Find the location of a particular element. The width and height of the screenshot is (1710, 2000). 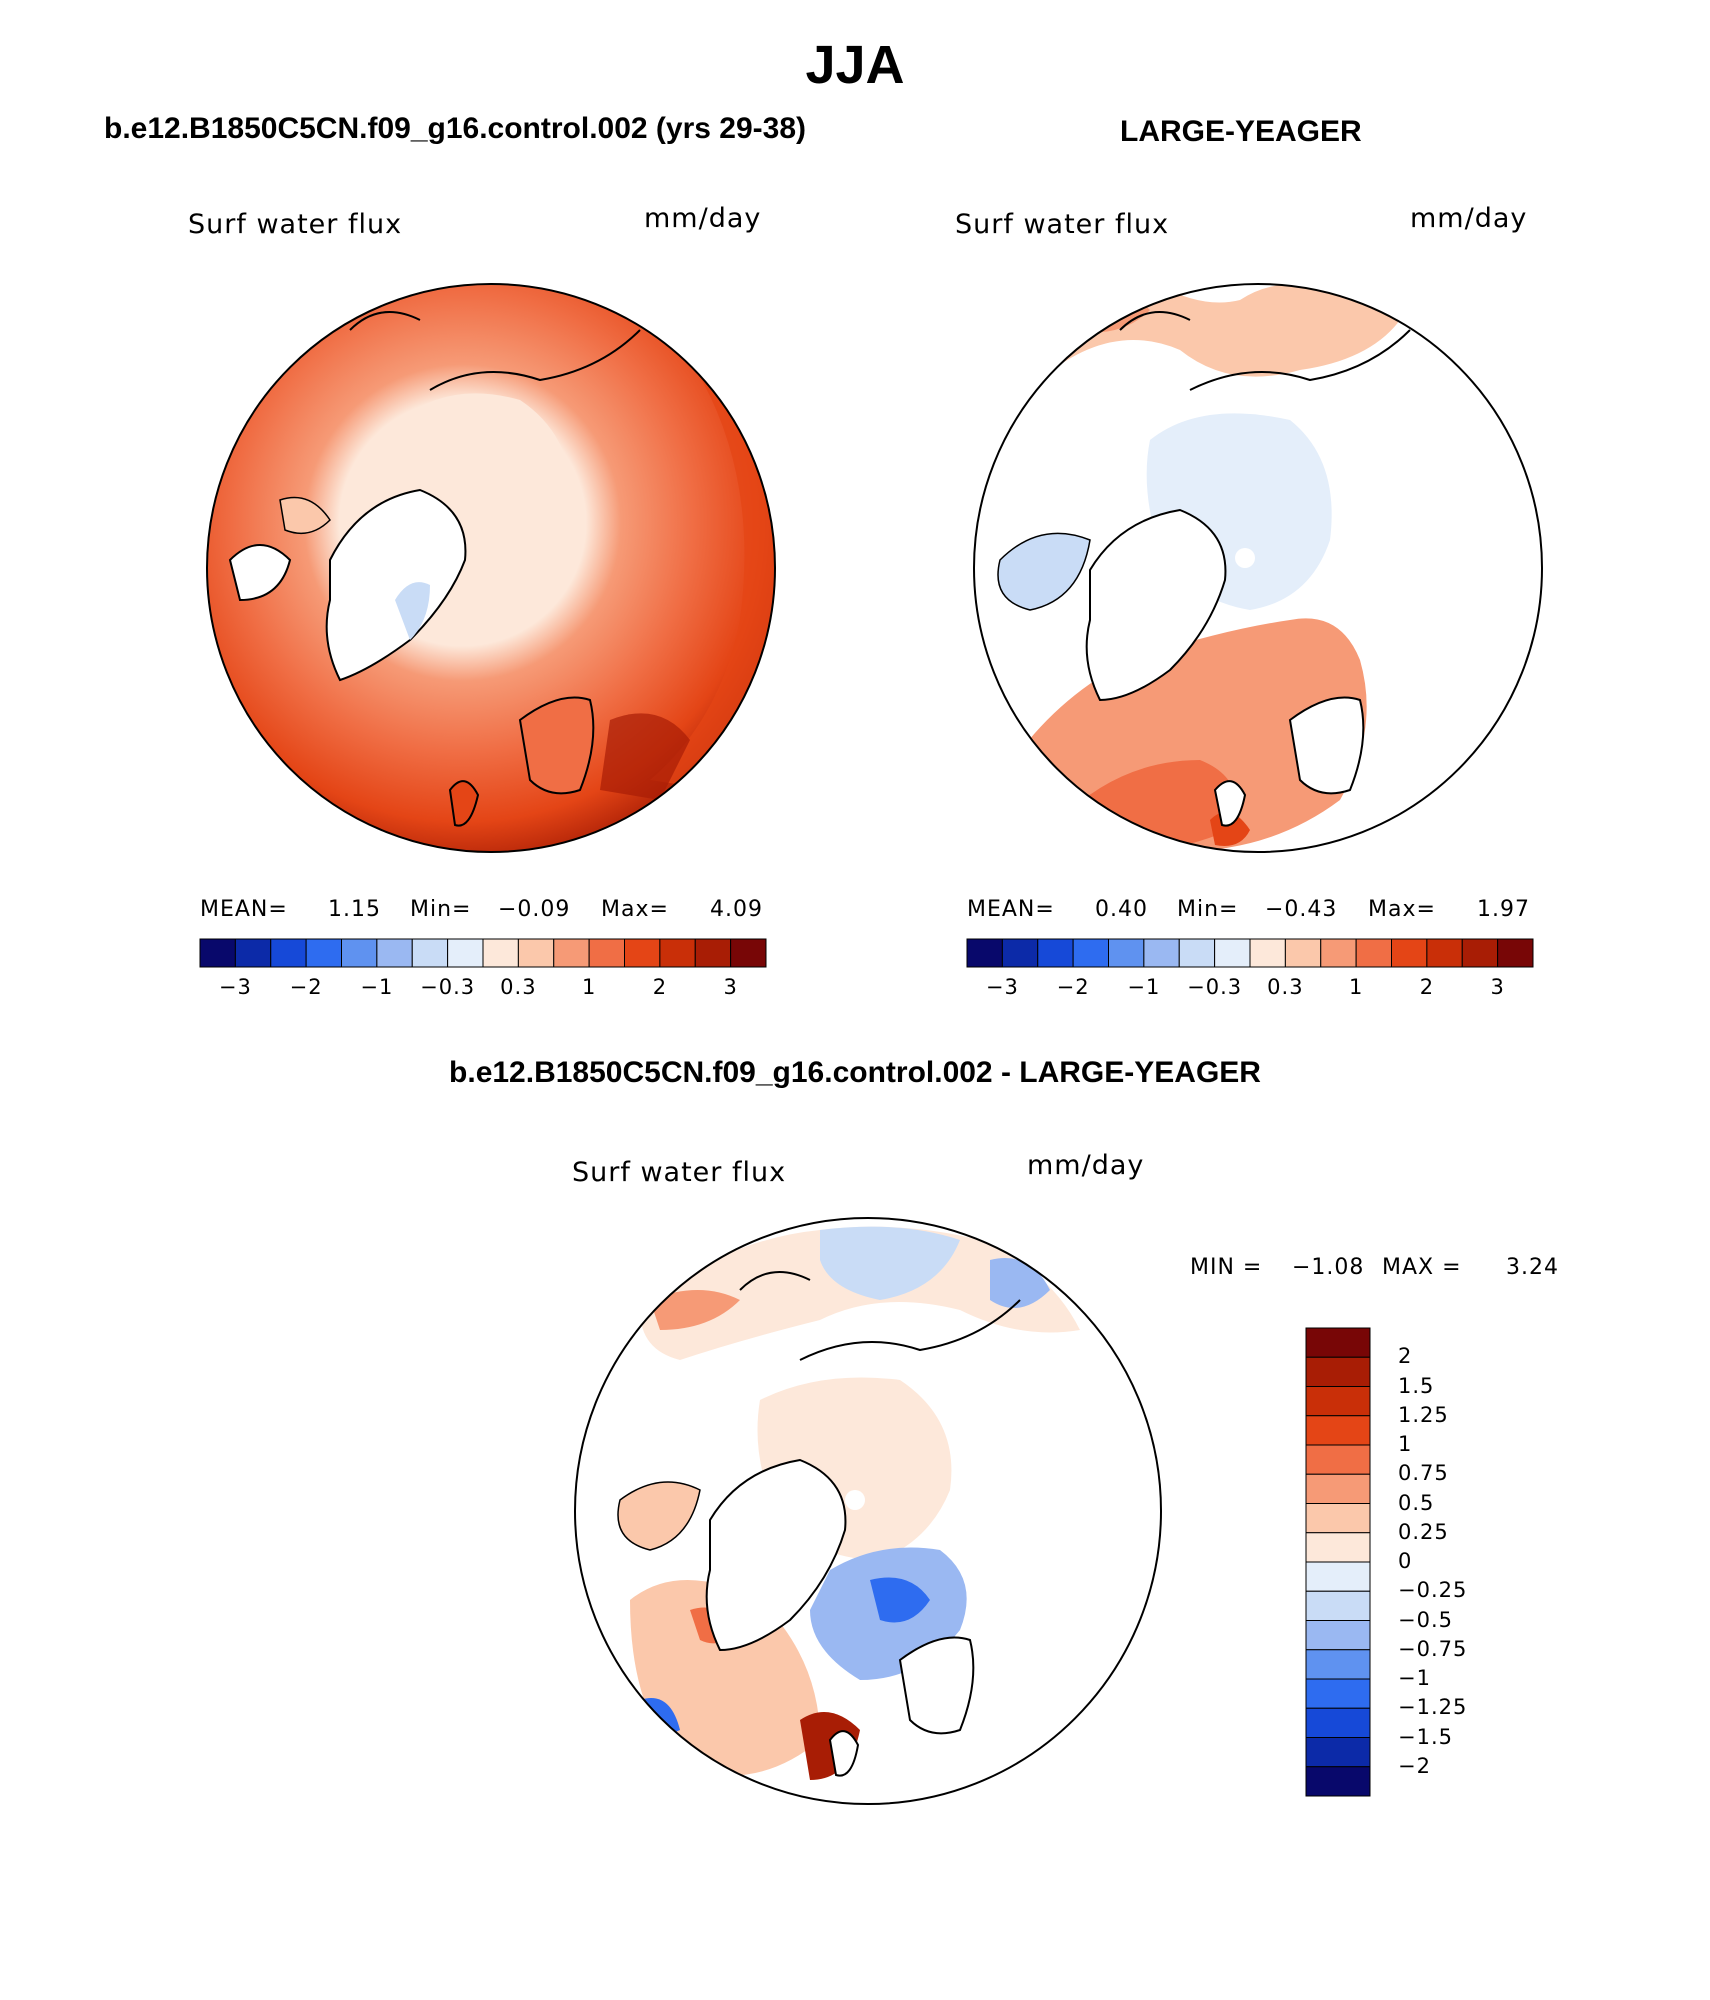

colorbar-tick-label: −0.3 is located at coordinates (1215, 987).